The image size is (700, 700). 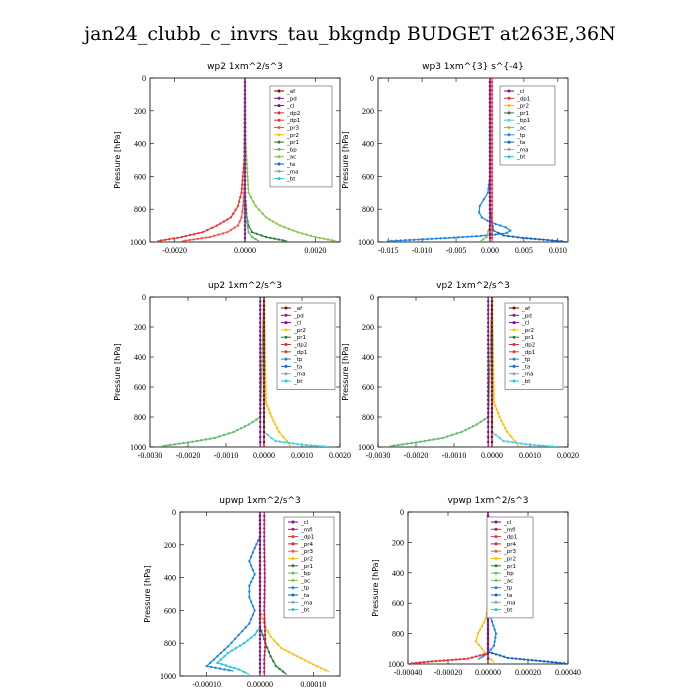 I want to click on x-tick-label: -0.0030, so click(x=378, y=455).